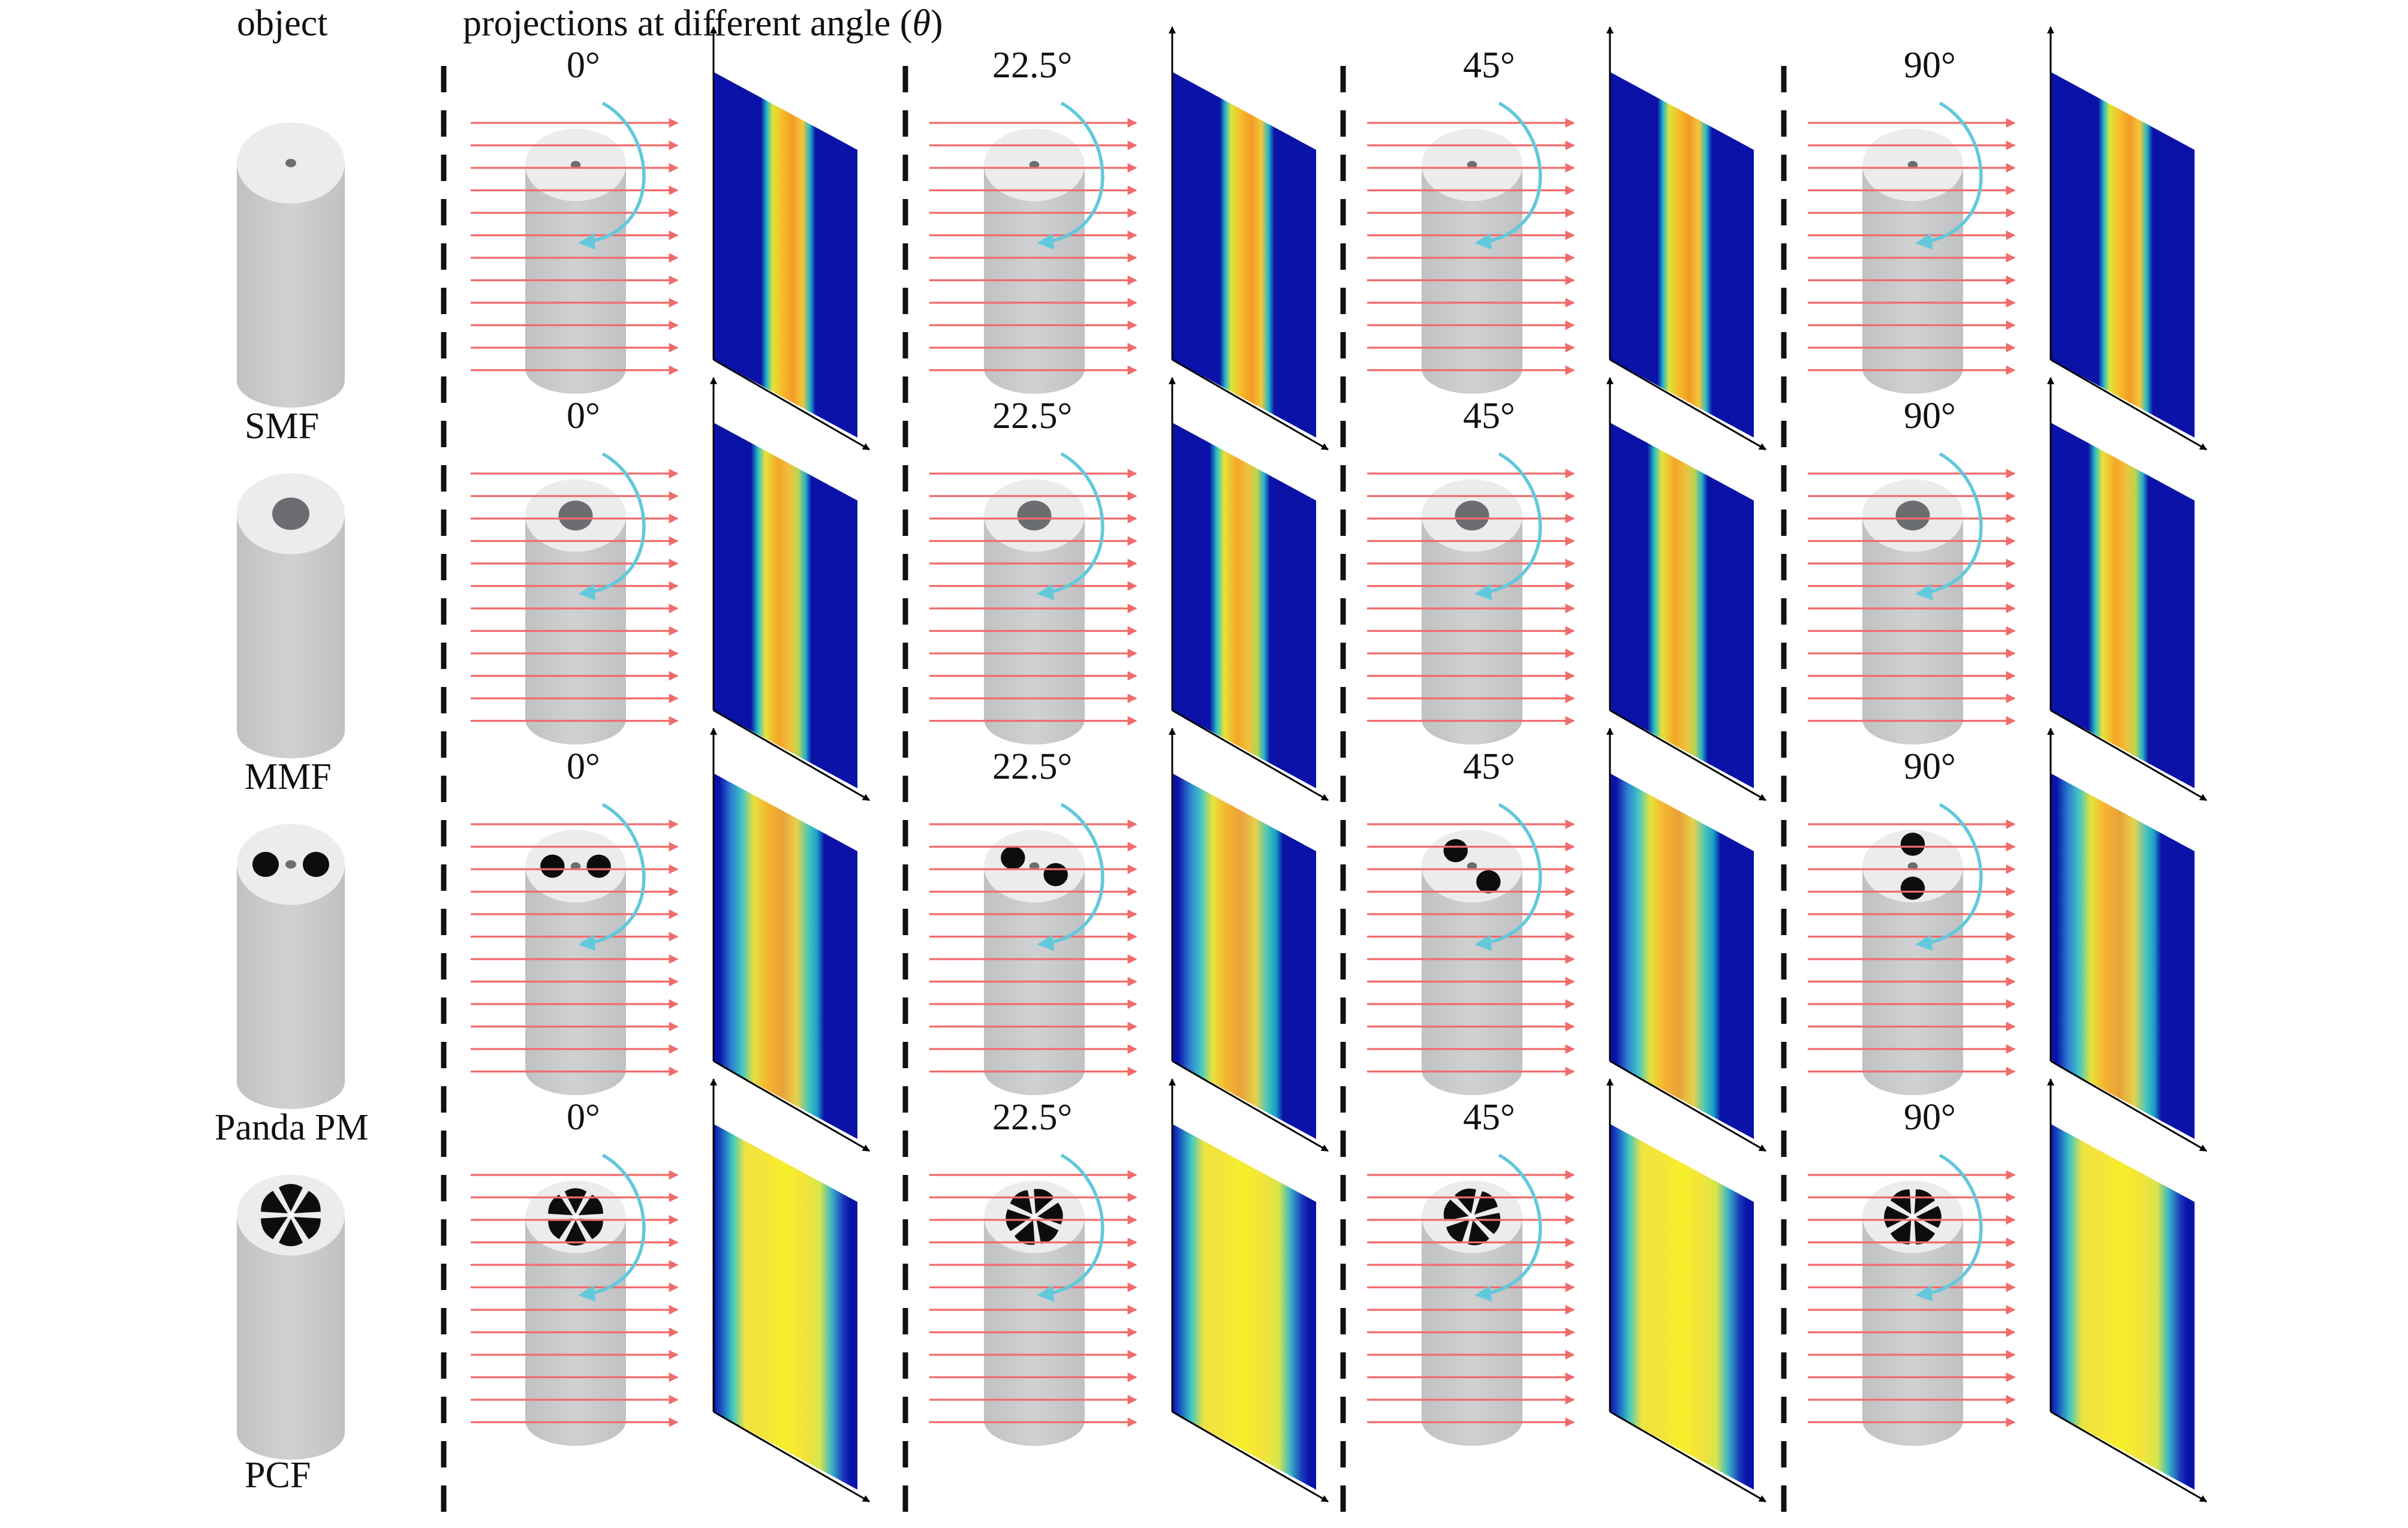 This screenshot has width=2408, height=1528. I want to click on object-panda, so click(291, 967).